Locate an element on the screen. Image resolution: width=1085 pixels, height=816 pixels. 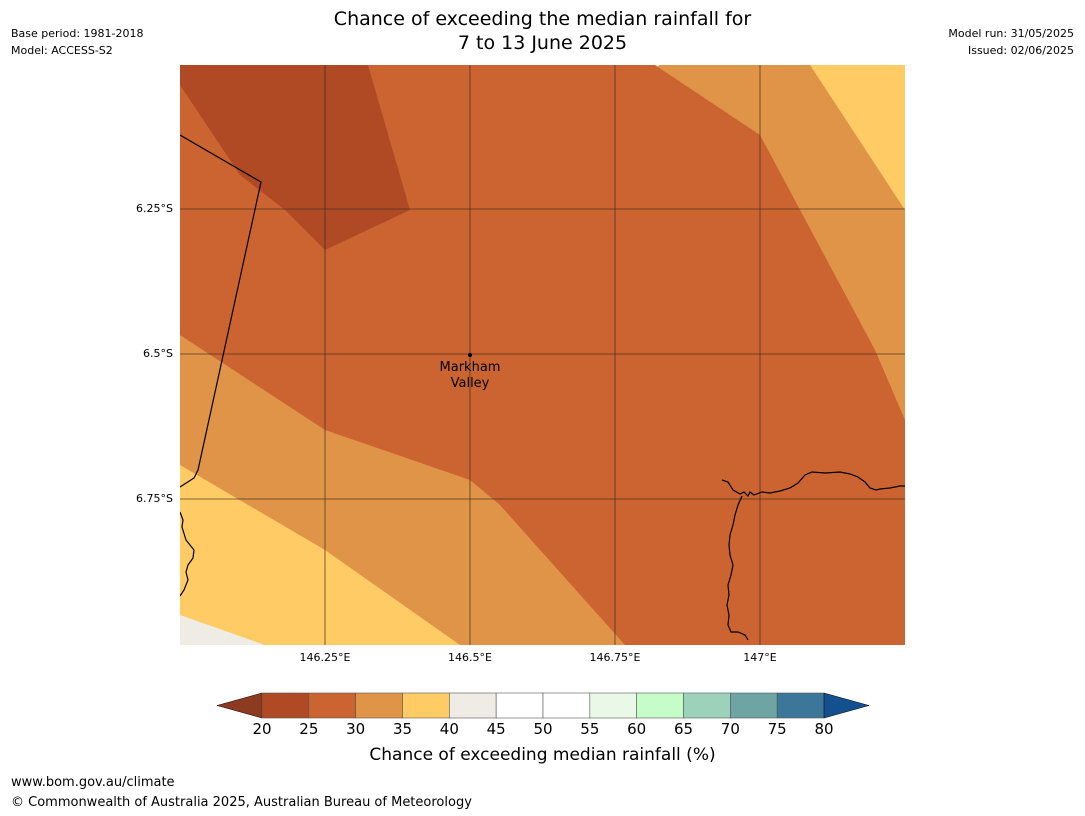
colorbar-tick-label: 35 is located at coordinates (402, 729).